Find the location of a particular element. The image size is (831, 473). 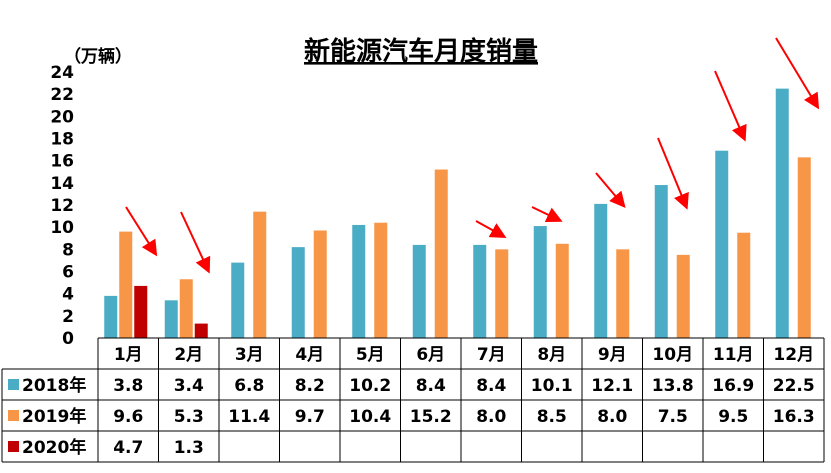

arrow-annotation-7月 is located at coordinates (491, 229).